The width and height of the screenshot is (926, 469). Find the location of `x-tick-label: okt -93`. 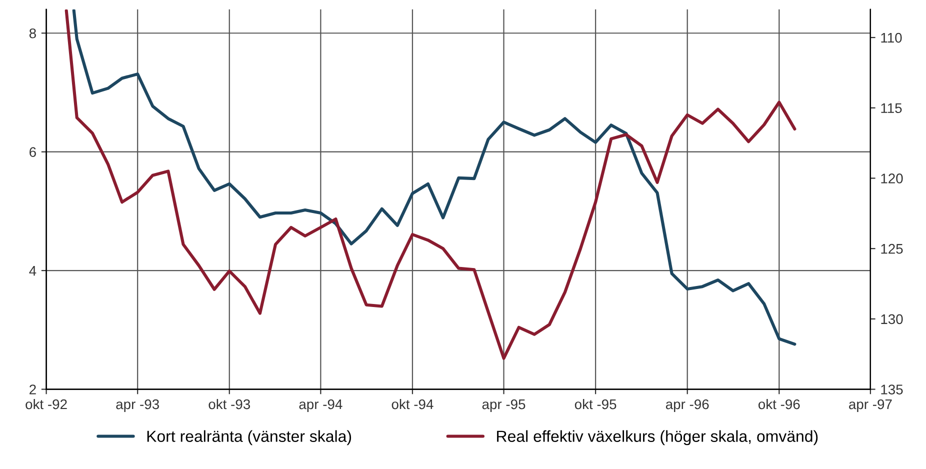

x-tick-label: okt -93 is located at coordinates (229, 404).